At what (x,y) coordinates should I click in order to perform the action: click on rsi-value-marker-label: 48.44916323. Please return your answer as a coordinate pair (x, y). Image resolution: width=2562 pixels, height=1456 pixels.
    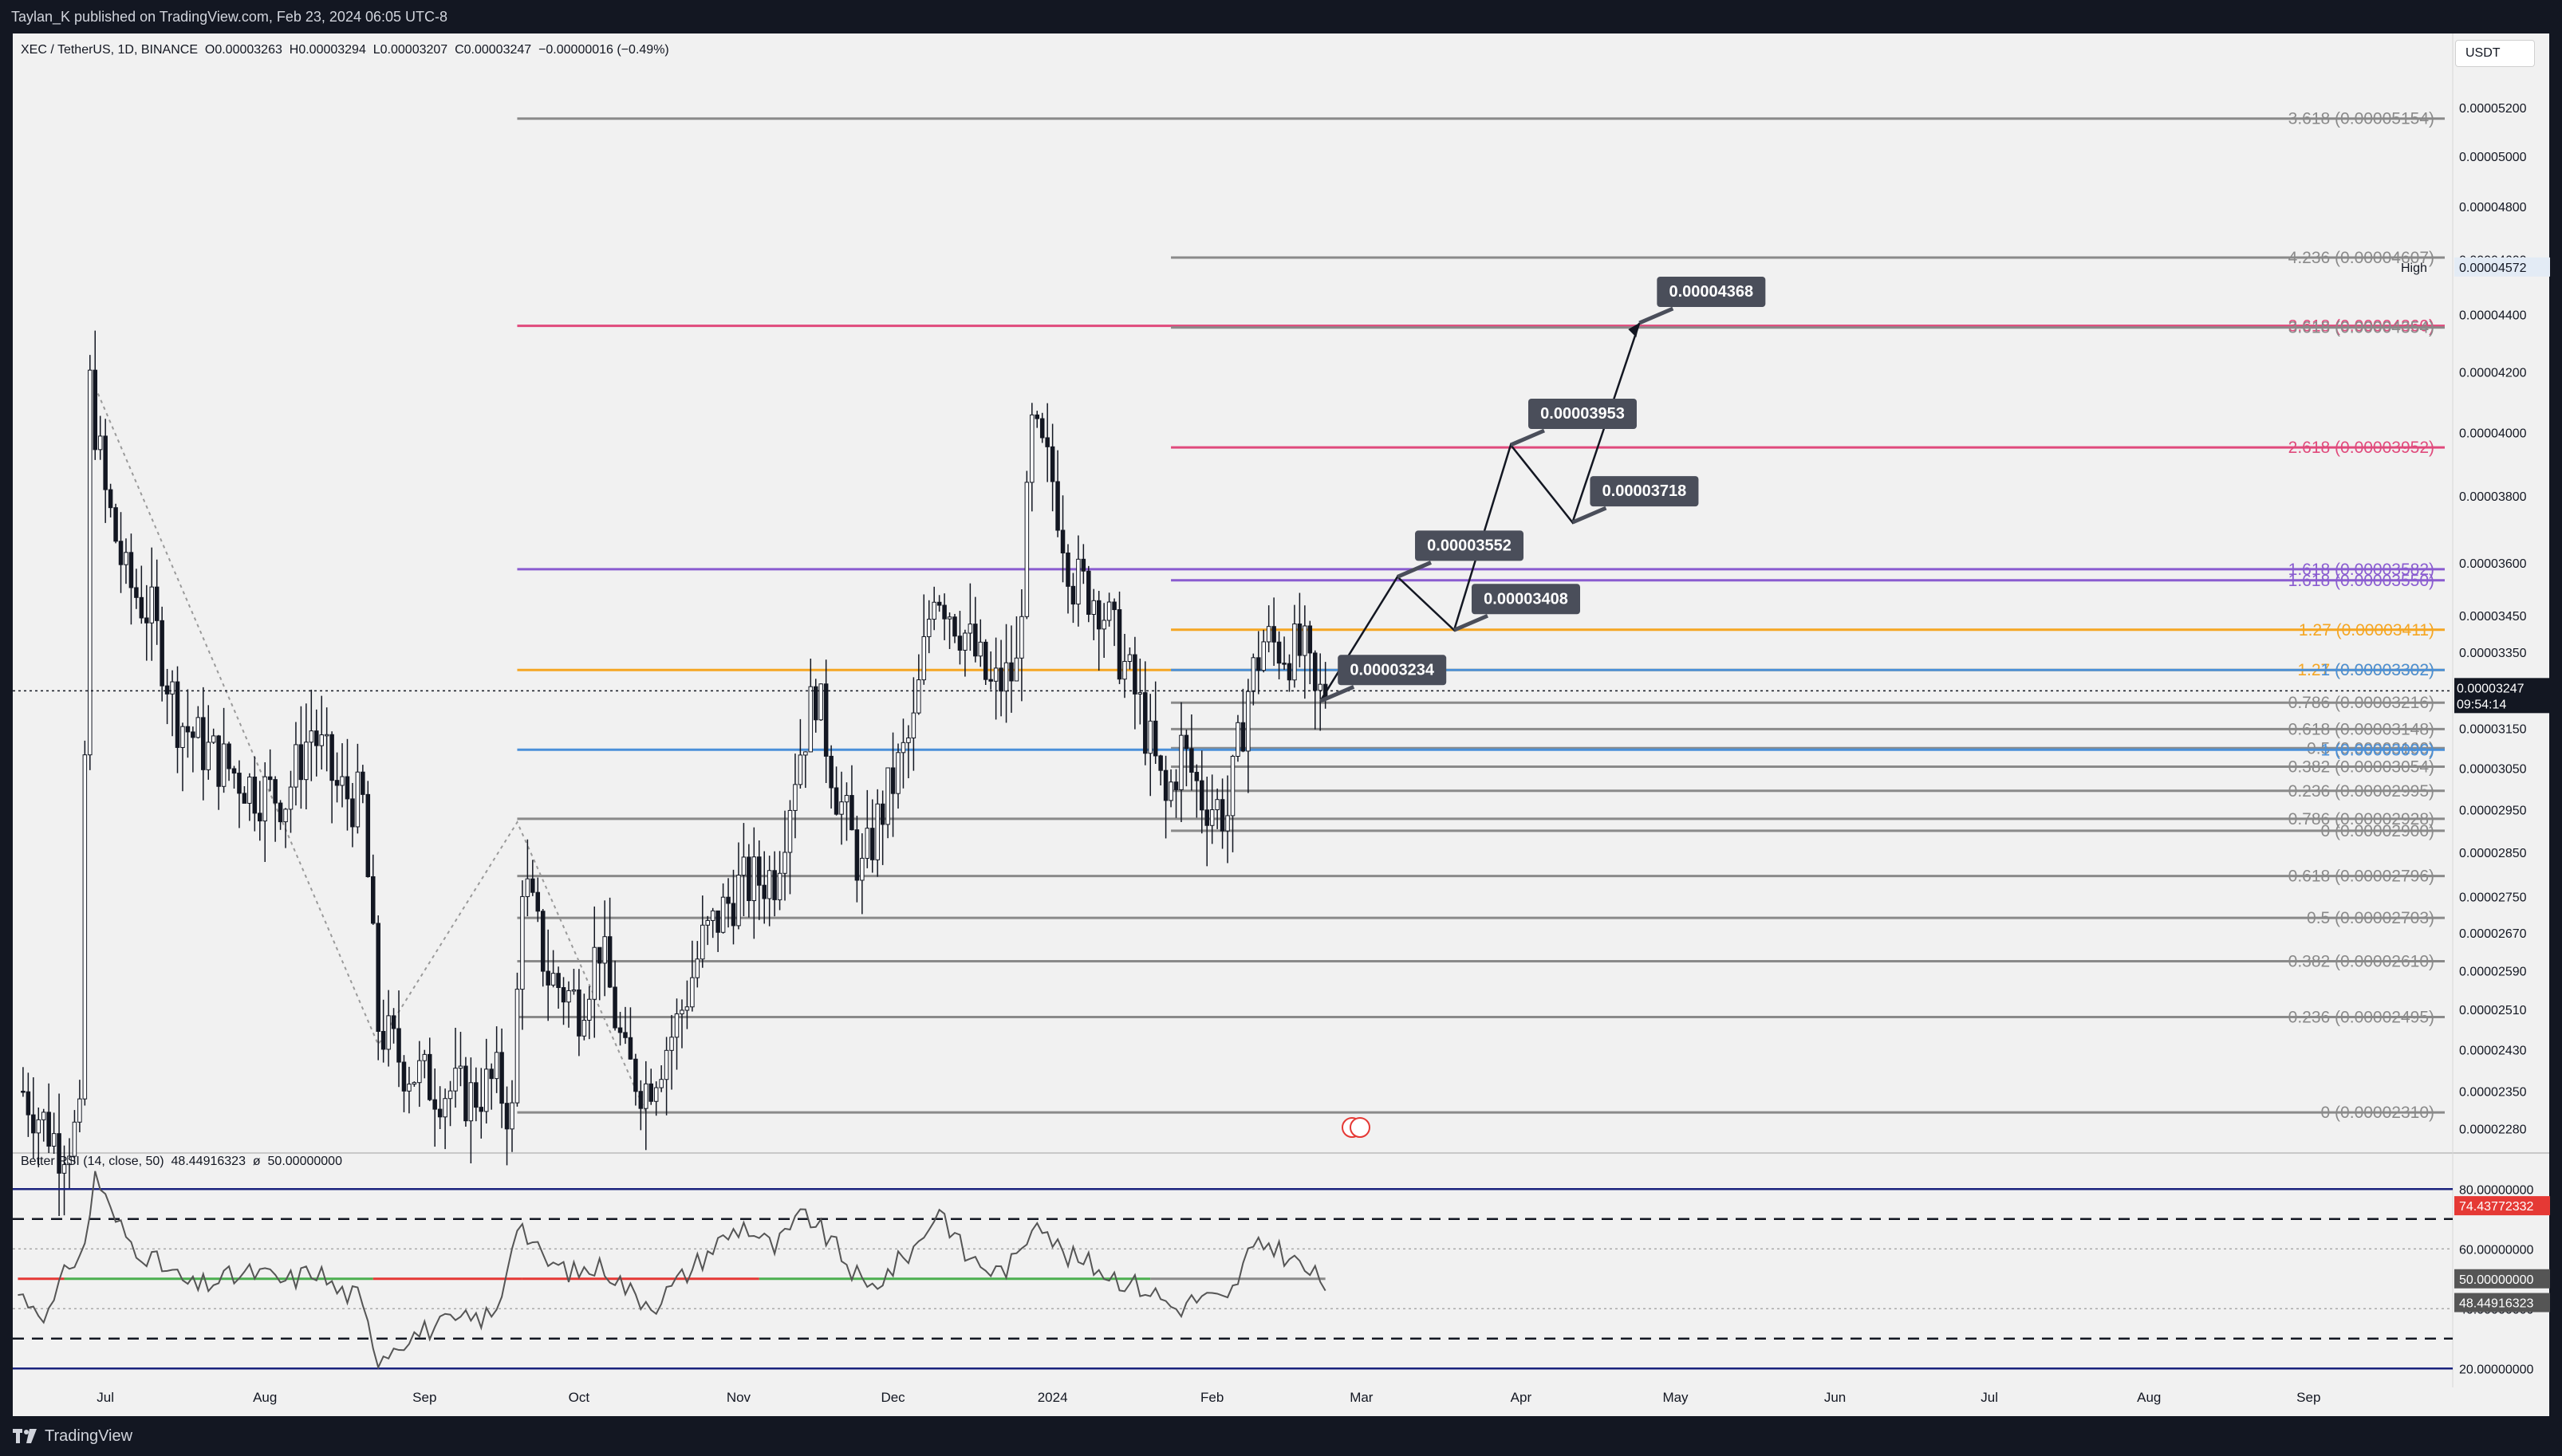
    Looking at the image, I should click on (2496, 1304).